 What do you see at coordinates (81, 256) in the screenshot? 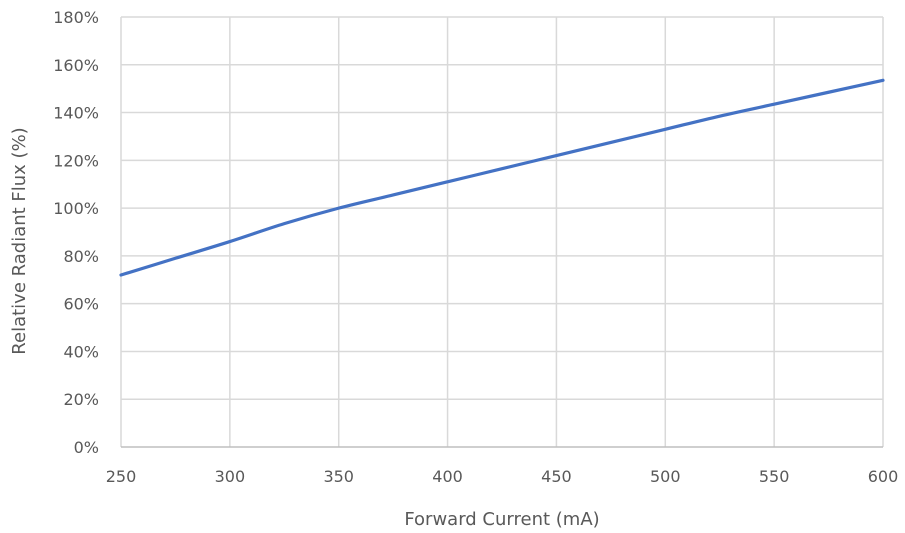
I see `y-tick-label: 80%` at bounding box center [81, 256].